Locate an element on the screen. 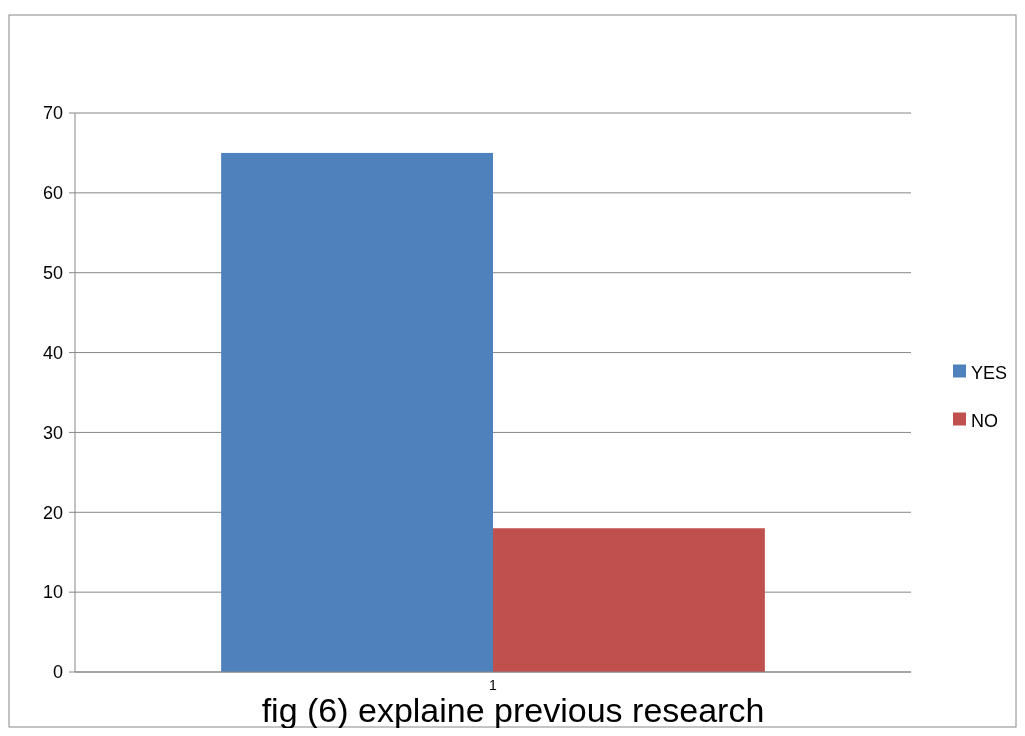 The image size is (1025, 736). legend-label: YES is located at coordinates (989, 372).